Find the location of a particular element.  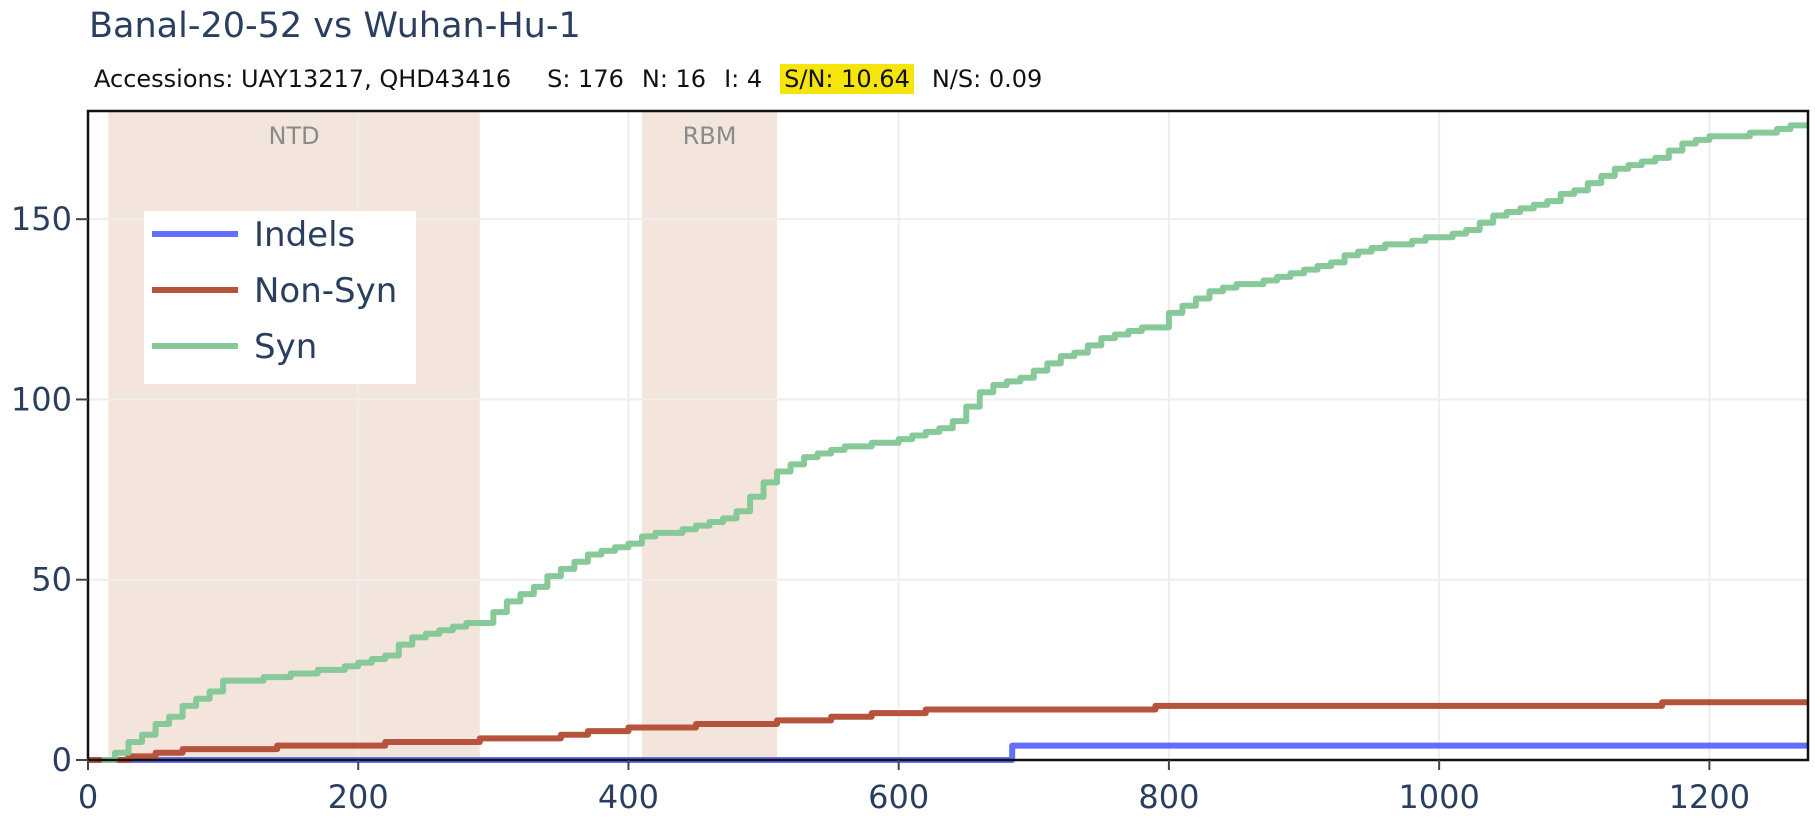

legend-label-indels: Indels is located at coordinates (304, 235).